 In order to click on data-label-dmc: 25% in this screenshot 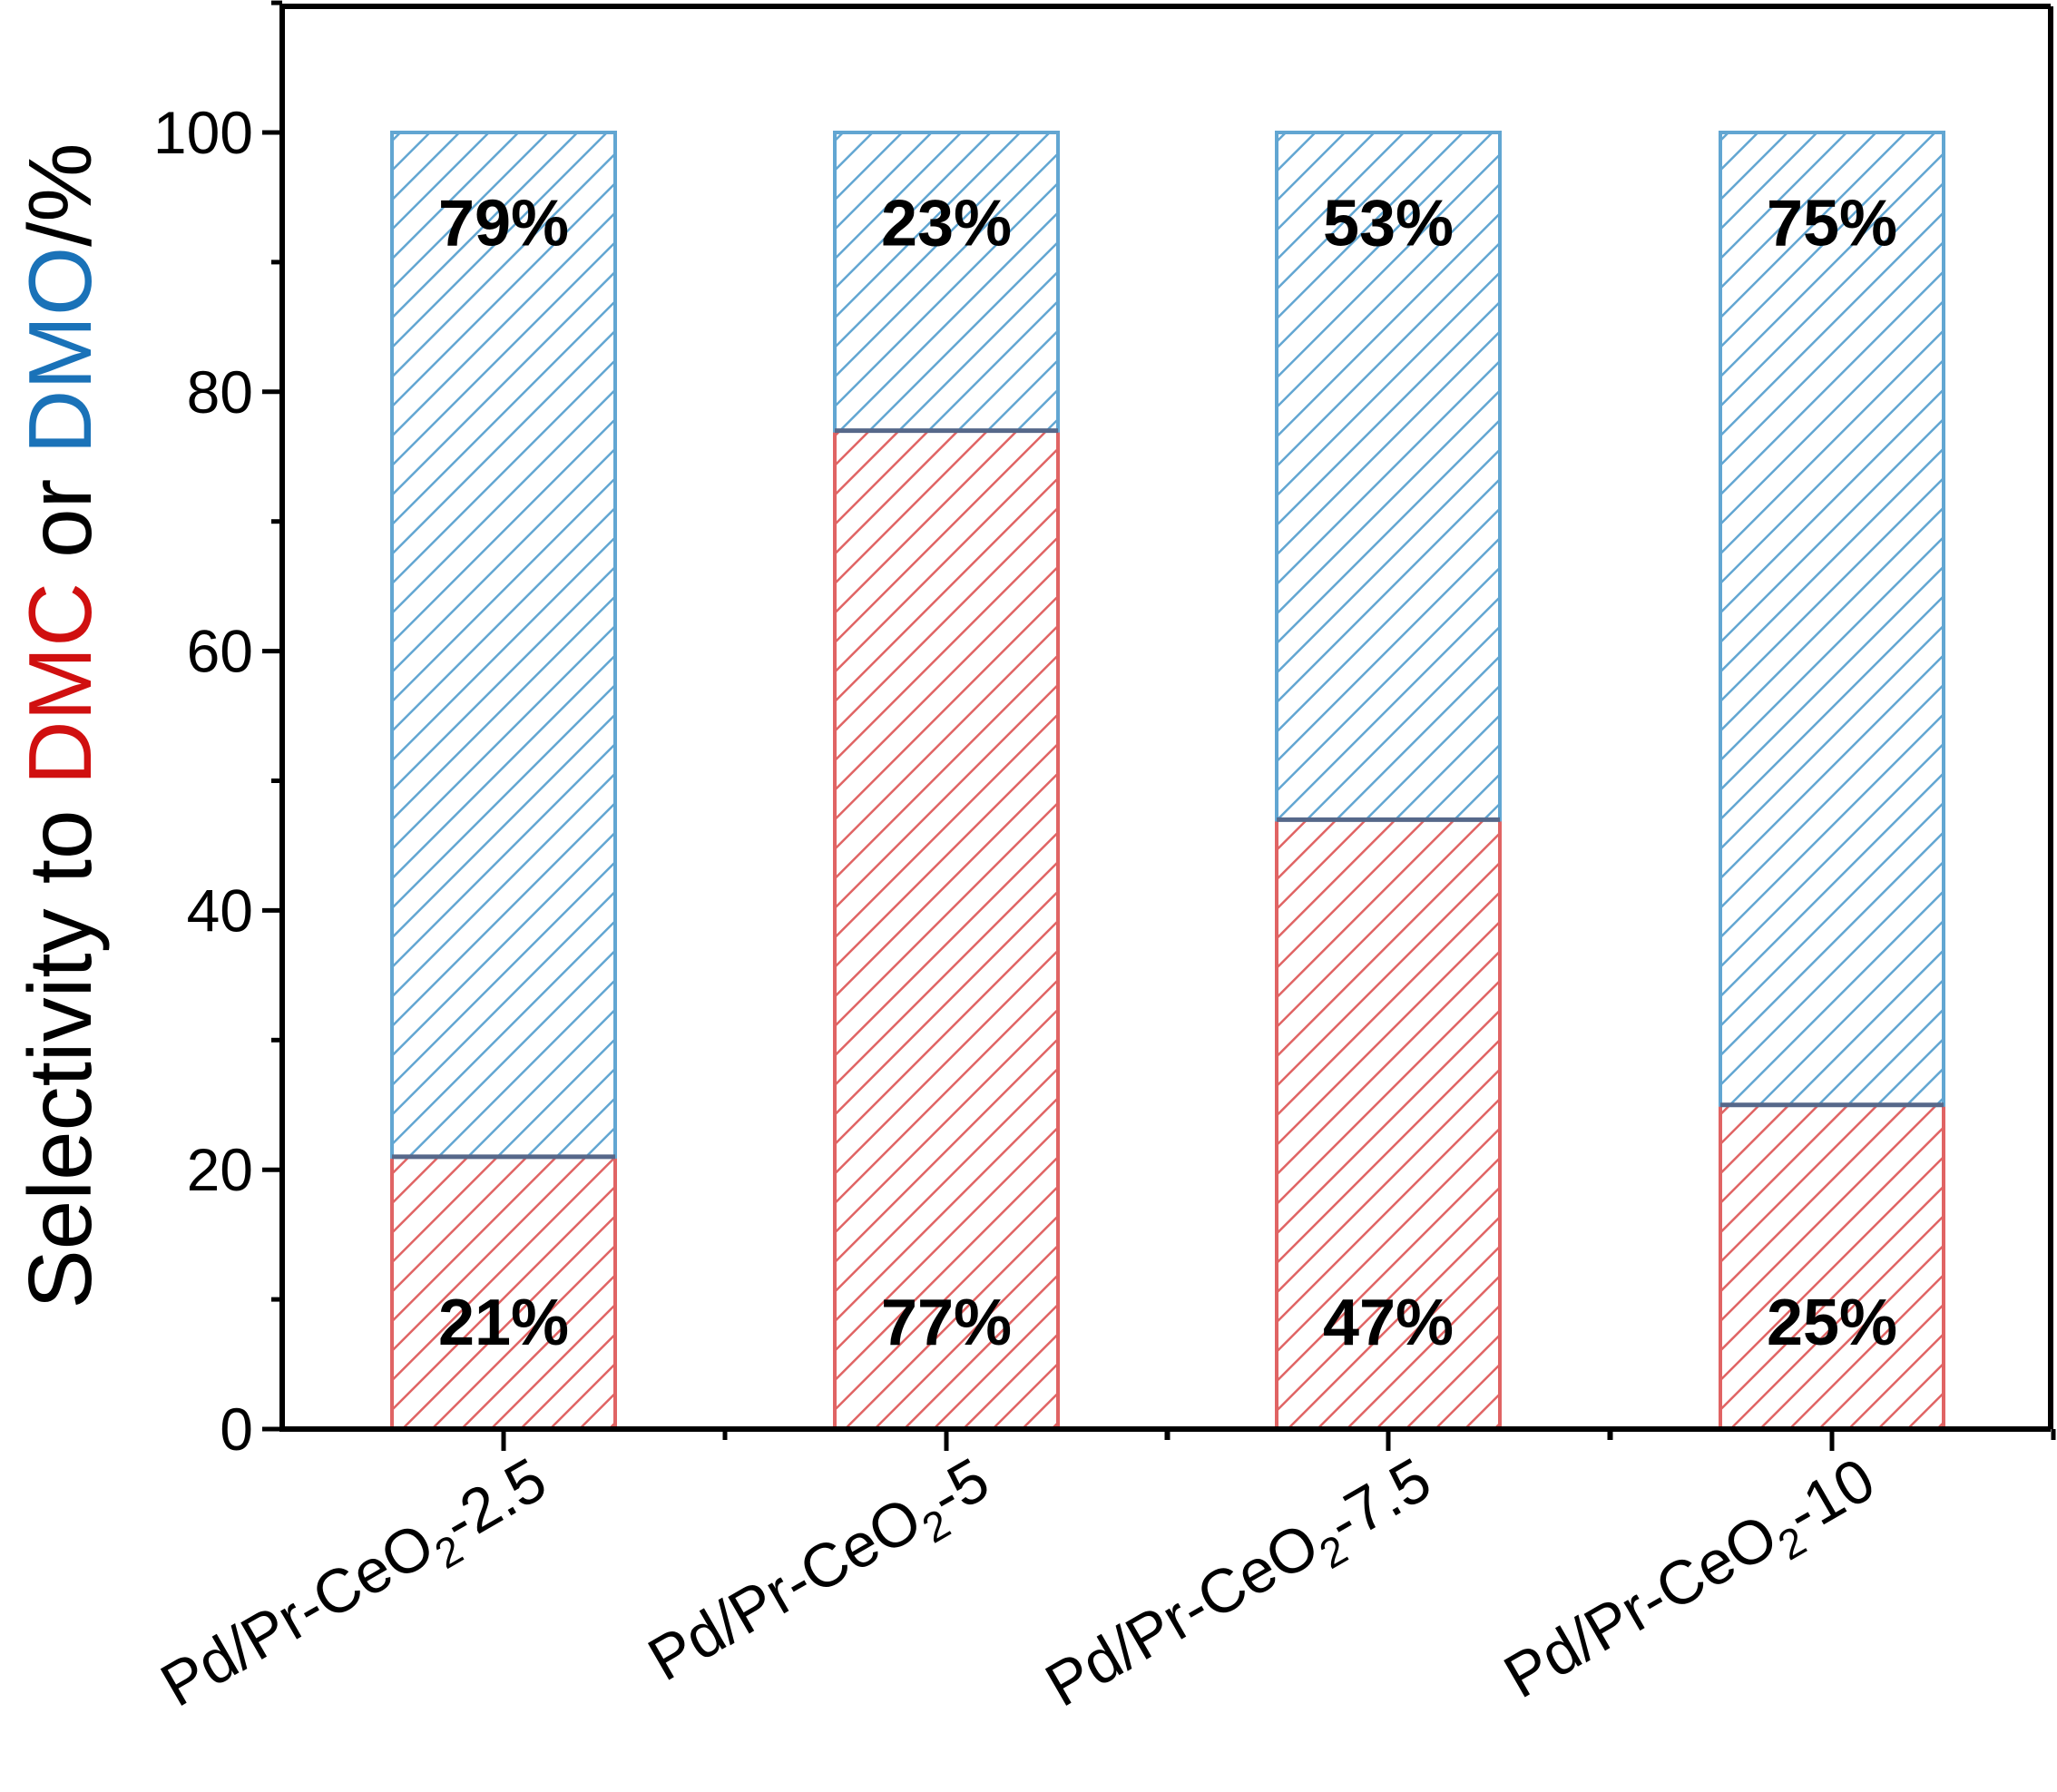, I will do `click(1832, 1323)`.